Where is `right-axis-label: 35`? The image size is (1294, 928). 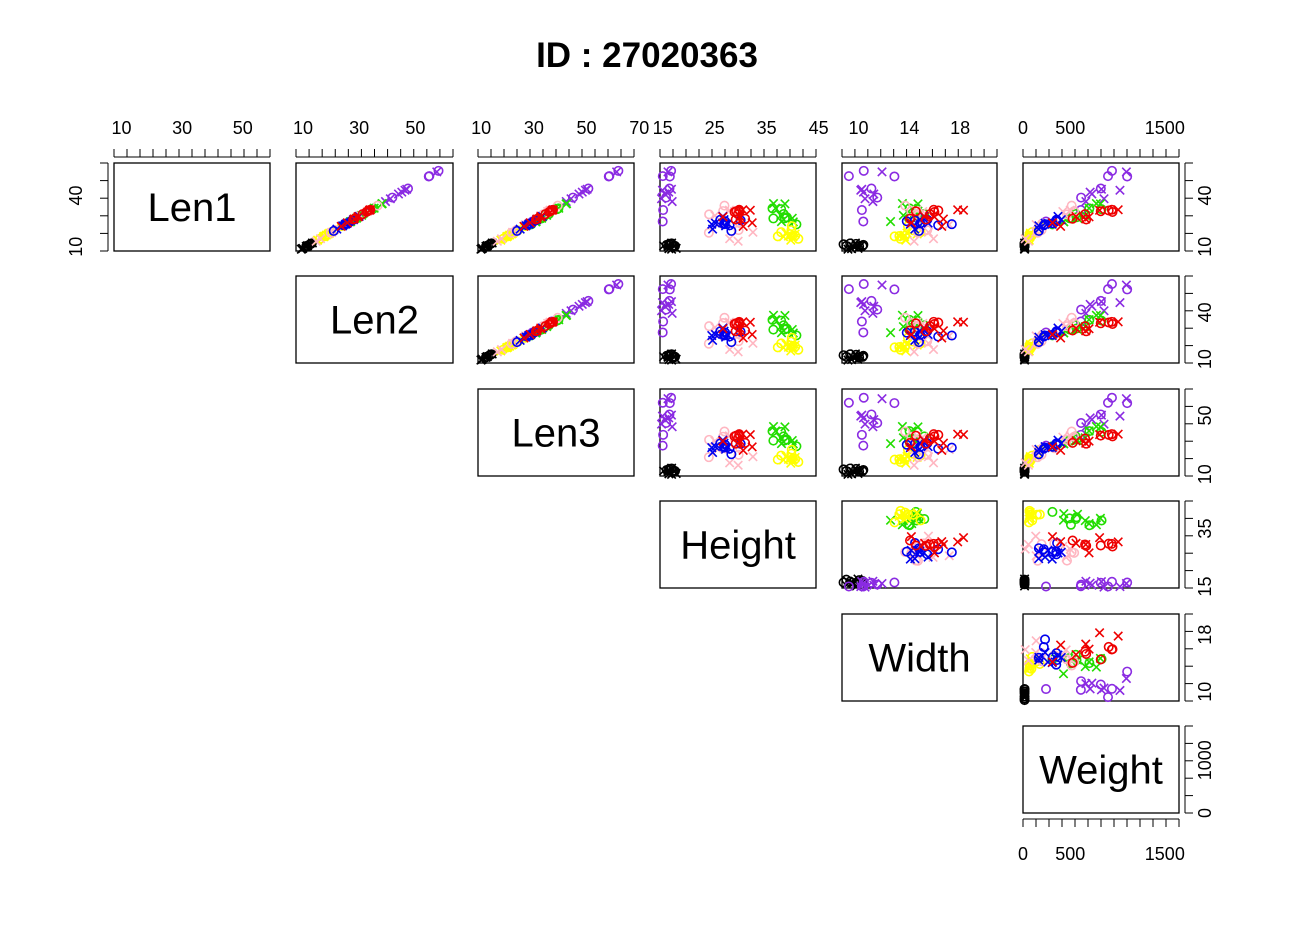
right-axis-label: 35 is located at coordinates (1205, 529).